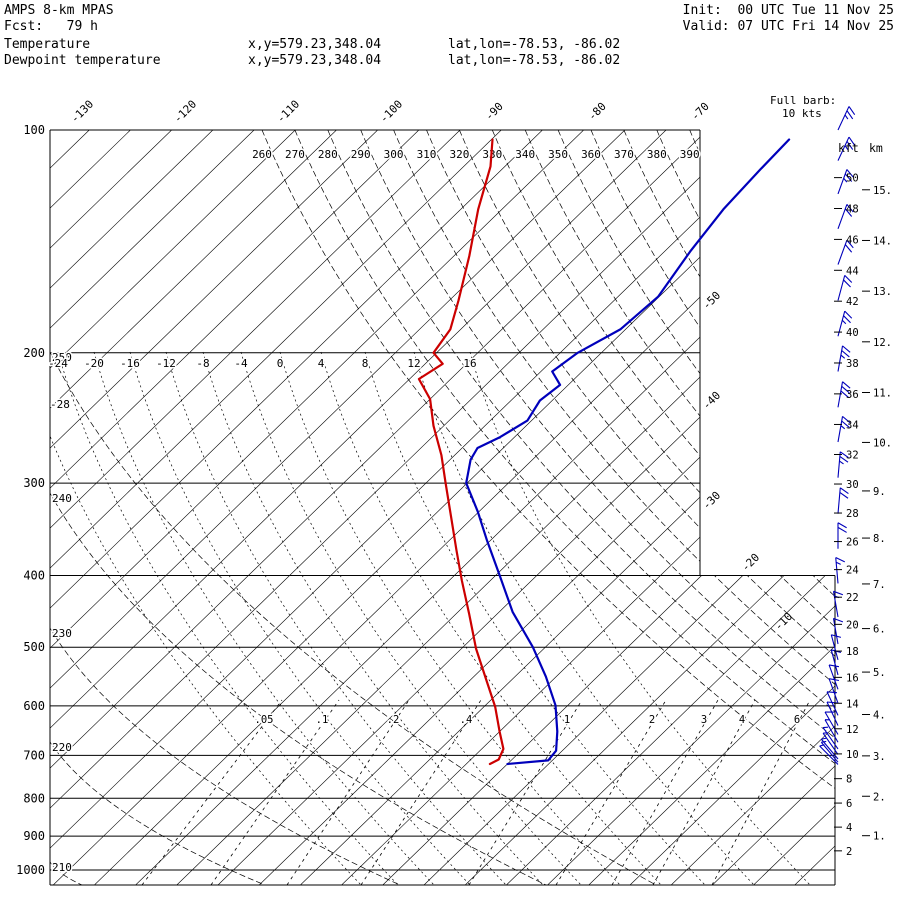 The image size is (900, 900). Describe the element at coordinates (185, 112) in the screenshot. I see `svg-text: -120` at that location.